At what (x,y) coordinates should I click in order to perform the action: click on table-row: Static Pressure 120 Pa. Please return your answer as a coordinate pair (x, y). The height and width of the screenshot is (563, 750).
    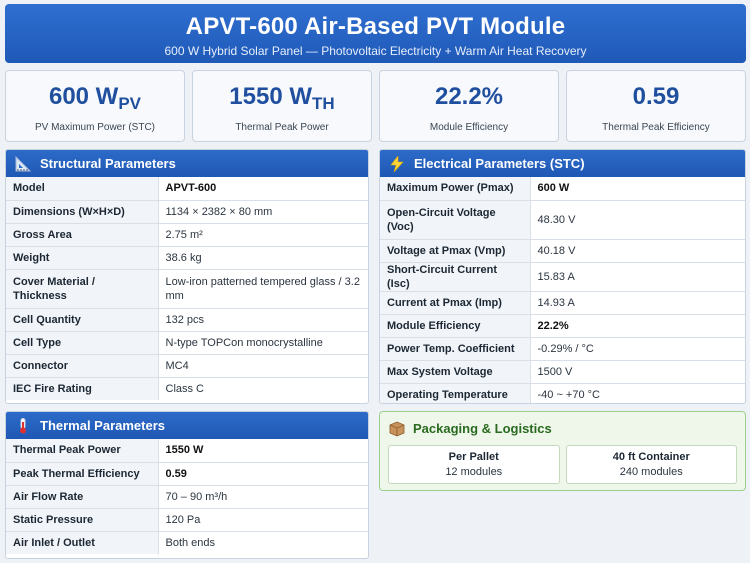
    Looking at the image, I should click on (187, 520).